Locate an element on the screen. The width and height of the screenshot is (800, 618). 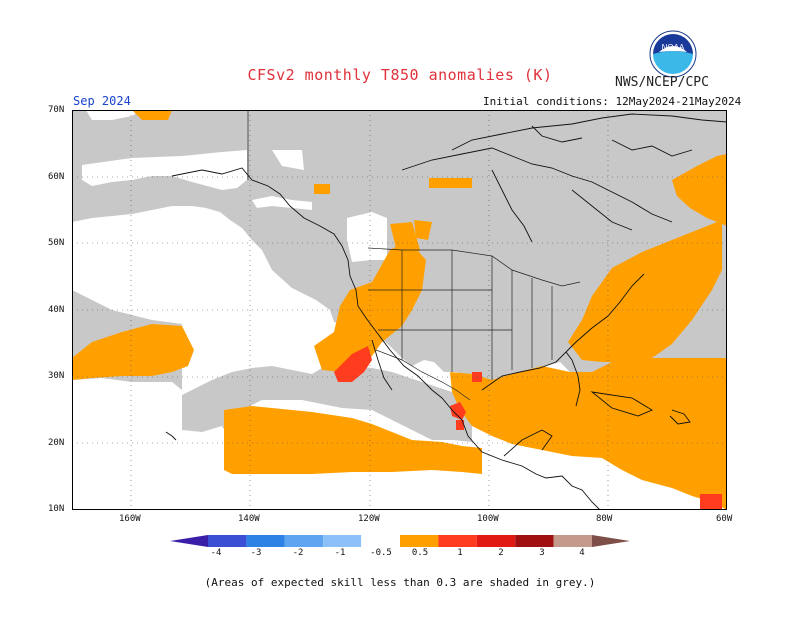
chart-title: CFSv2 monthly T850 anomalies (K) is located at coordinates (400, 75).